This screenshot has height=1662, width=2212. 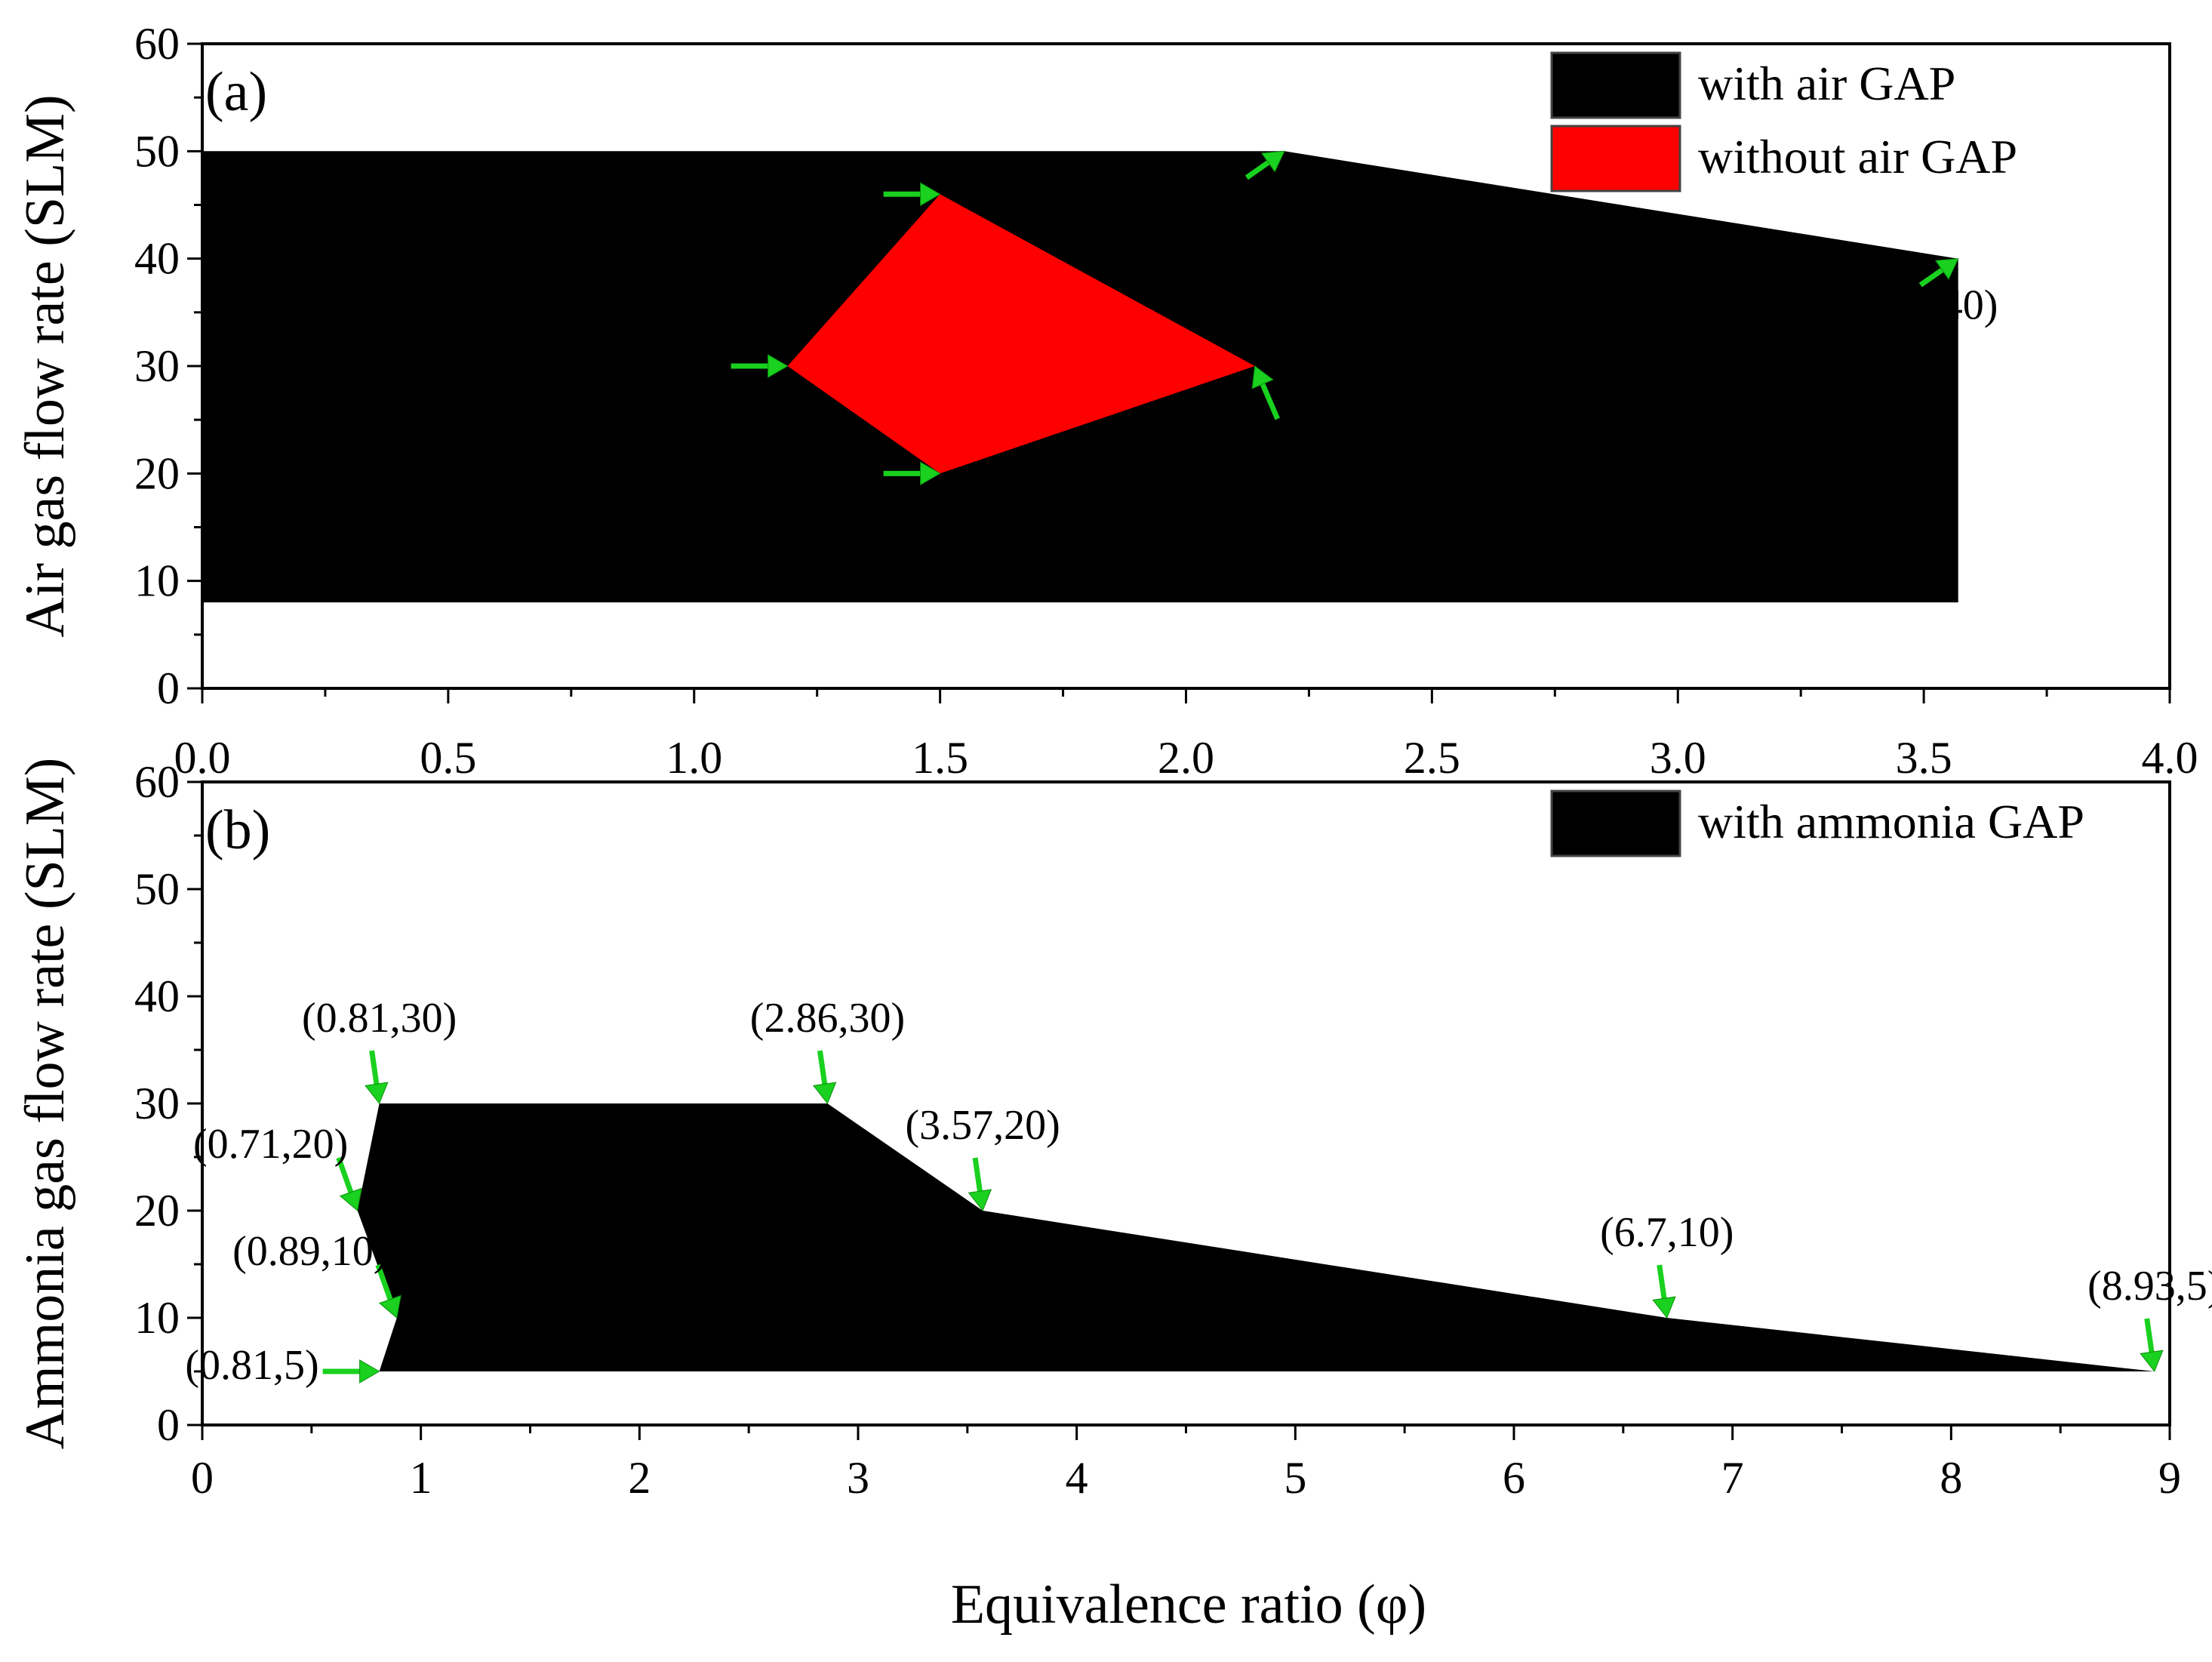 I want to click on annotation-label: (1.5,46), so click(x=812, y=188).